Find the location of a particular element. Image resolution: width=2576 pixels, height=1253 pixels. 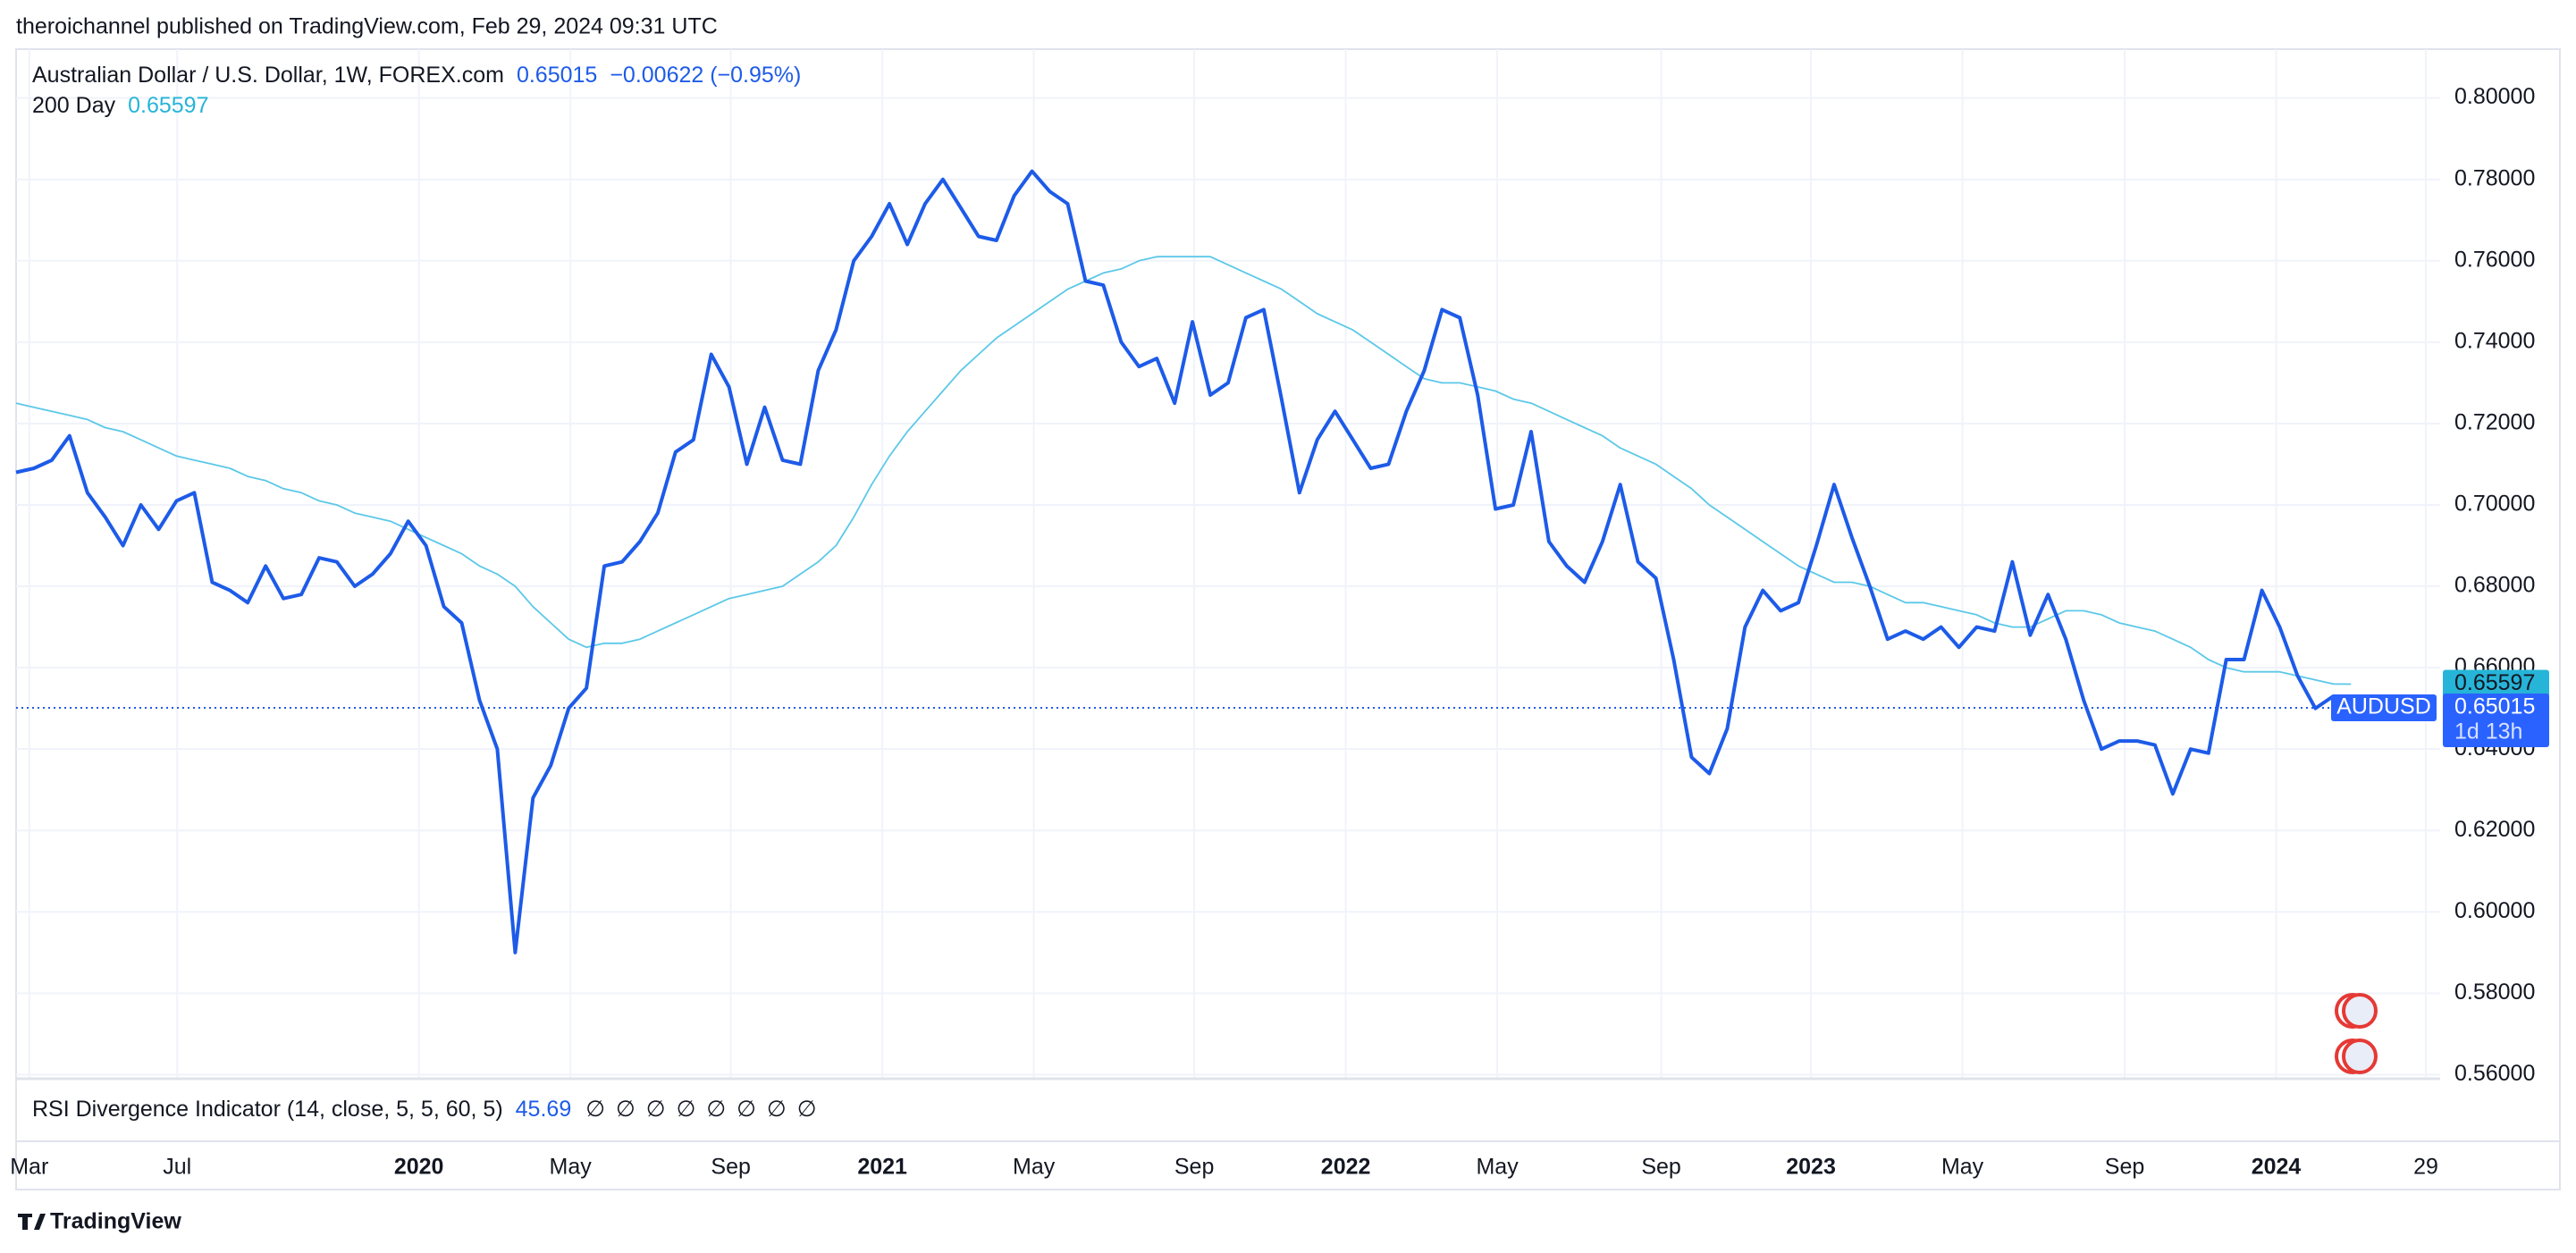

y-tick-label: 0.56000 is located at coordinates (2495, 1073).